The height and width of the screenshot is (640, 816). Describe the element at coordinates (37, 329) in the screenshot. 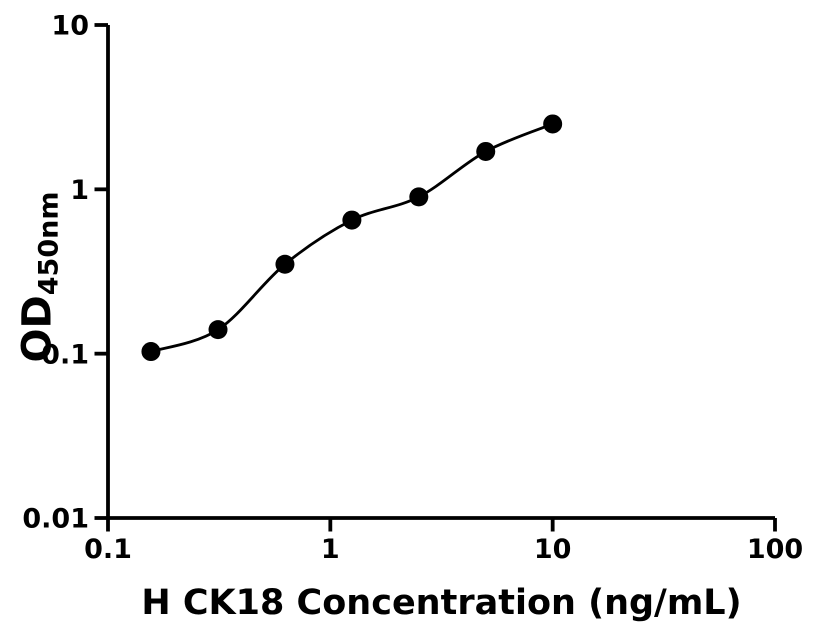

I see `y-axis-title-main: OD` at that location.